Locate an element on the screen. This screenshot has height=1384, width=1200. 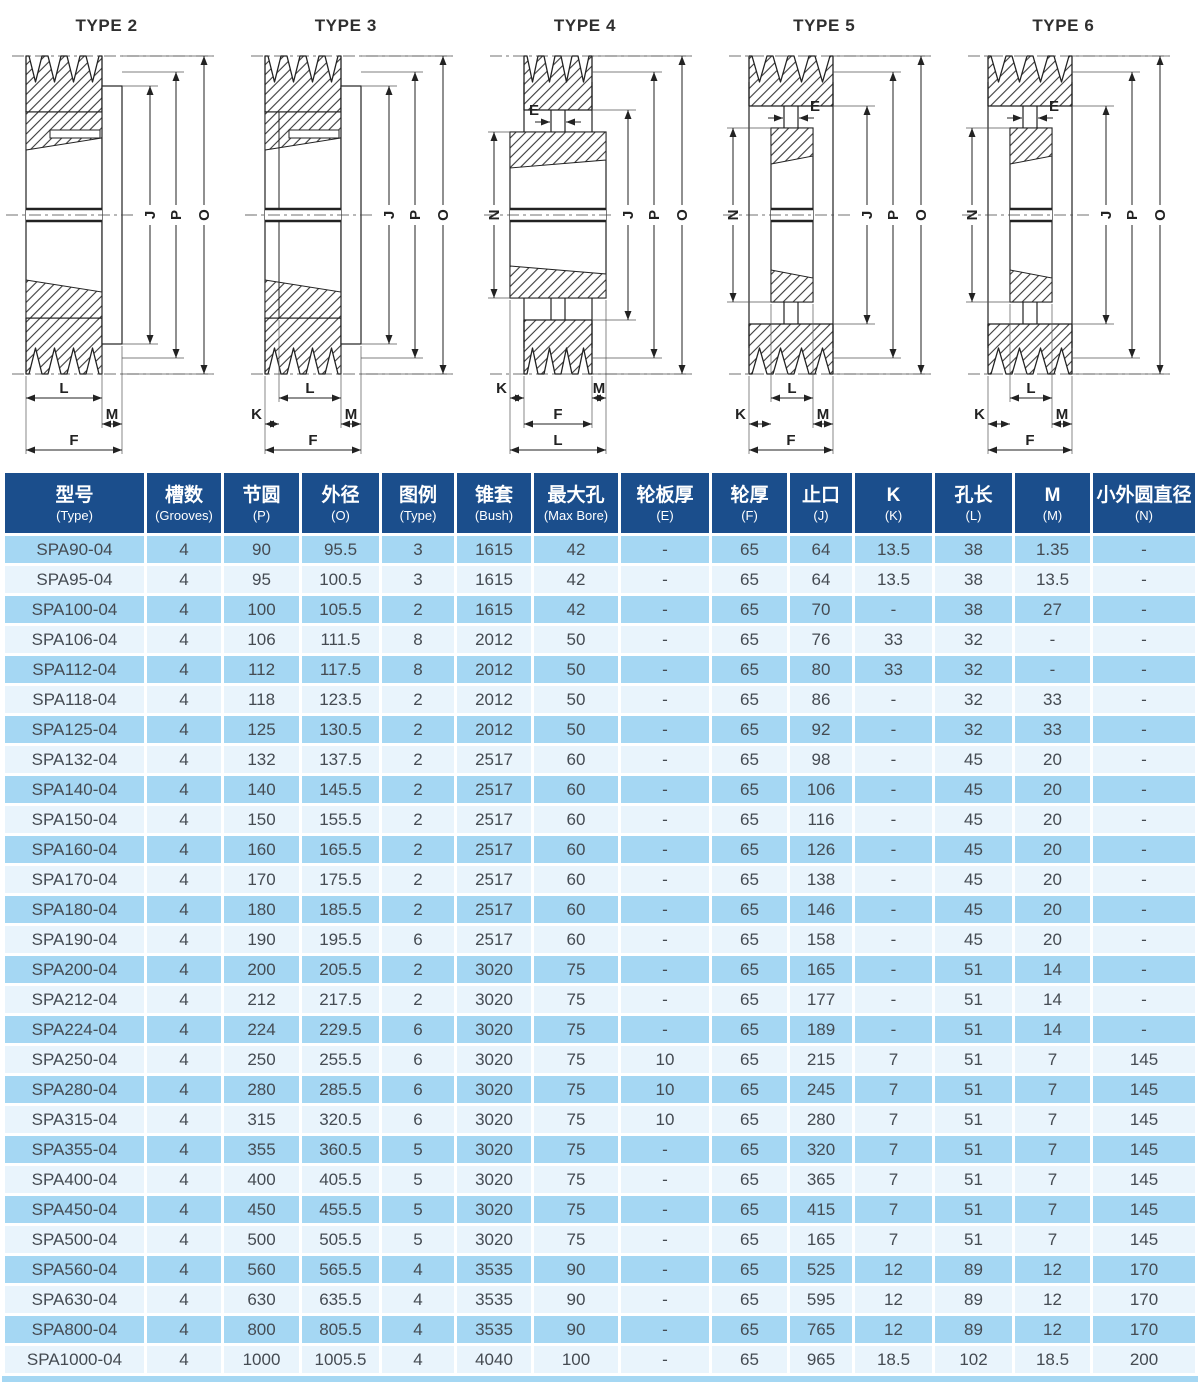
table-row: SPA95-04 4 95 100.5 3 1615 42-65 64 13.5 38 13.5- is located at coordinates (600, 579).